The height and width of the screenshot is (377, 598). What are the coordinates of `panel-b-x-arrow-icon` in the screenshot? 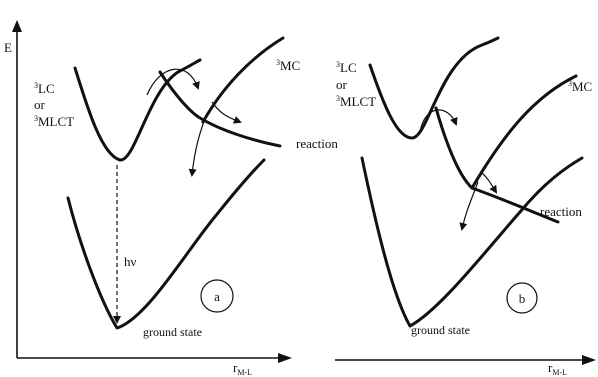 It's located at (589, 360).